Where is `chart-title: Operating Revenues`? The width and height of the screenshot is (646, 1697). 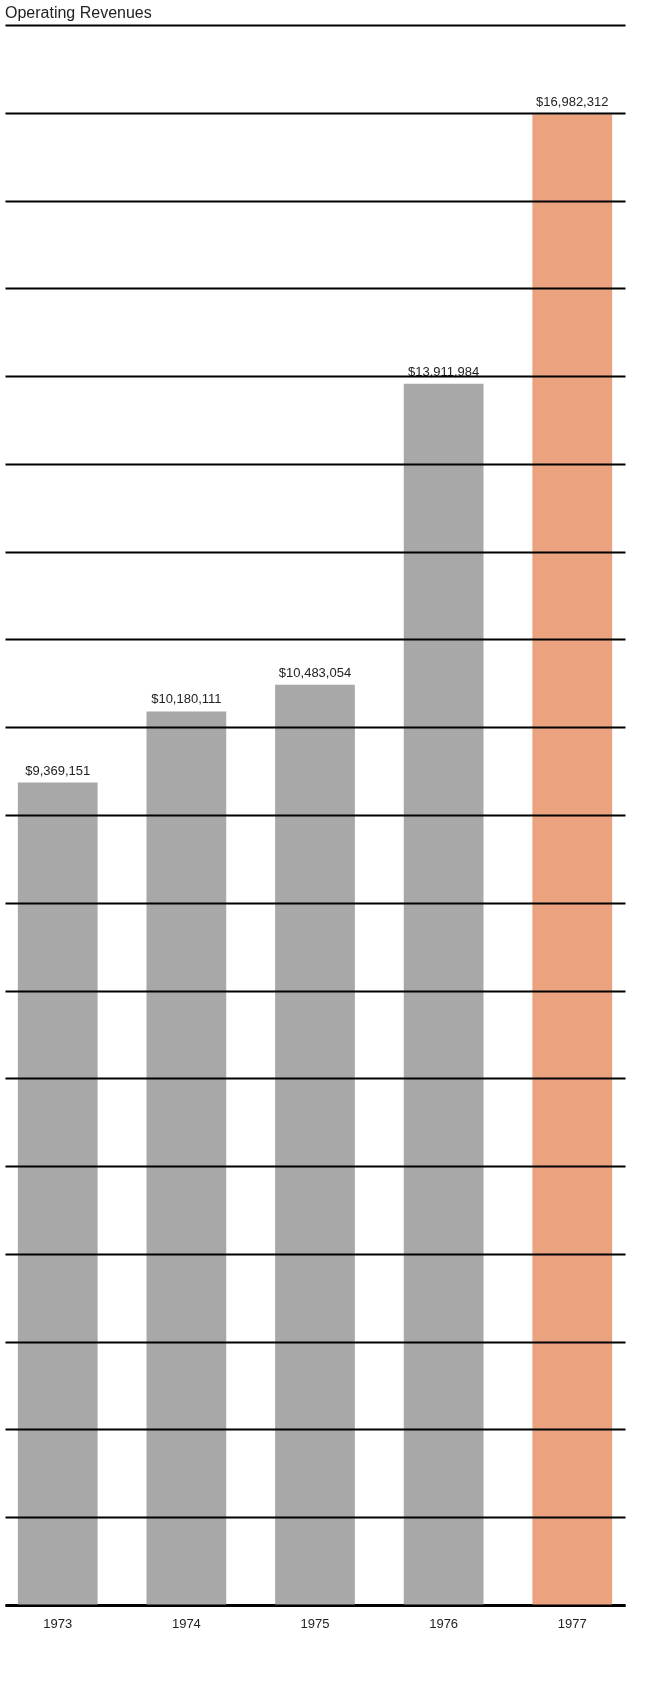 chart-title: Operating Revenues is located at coordinates (78, 12).